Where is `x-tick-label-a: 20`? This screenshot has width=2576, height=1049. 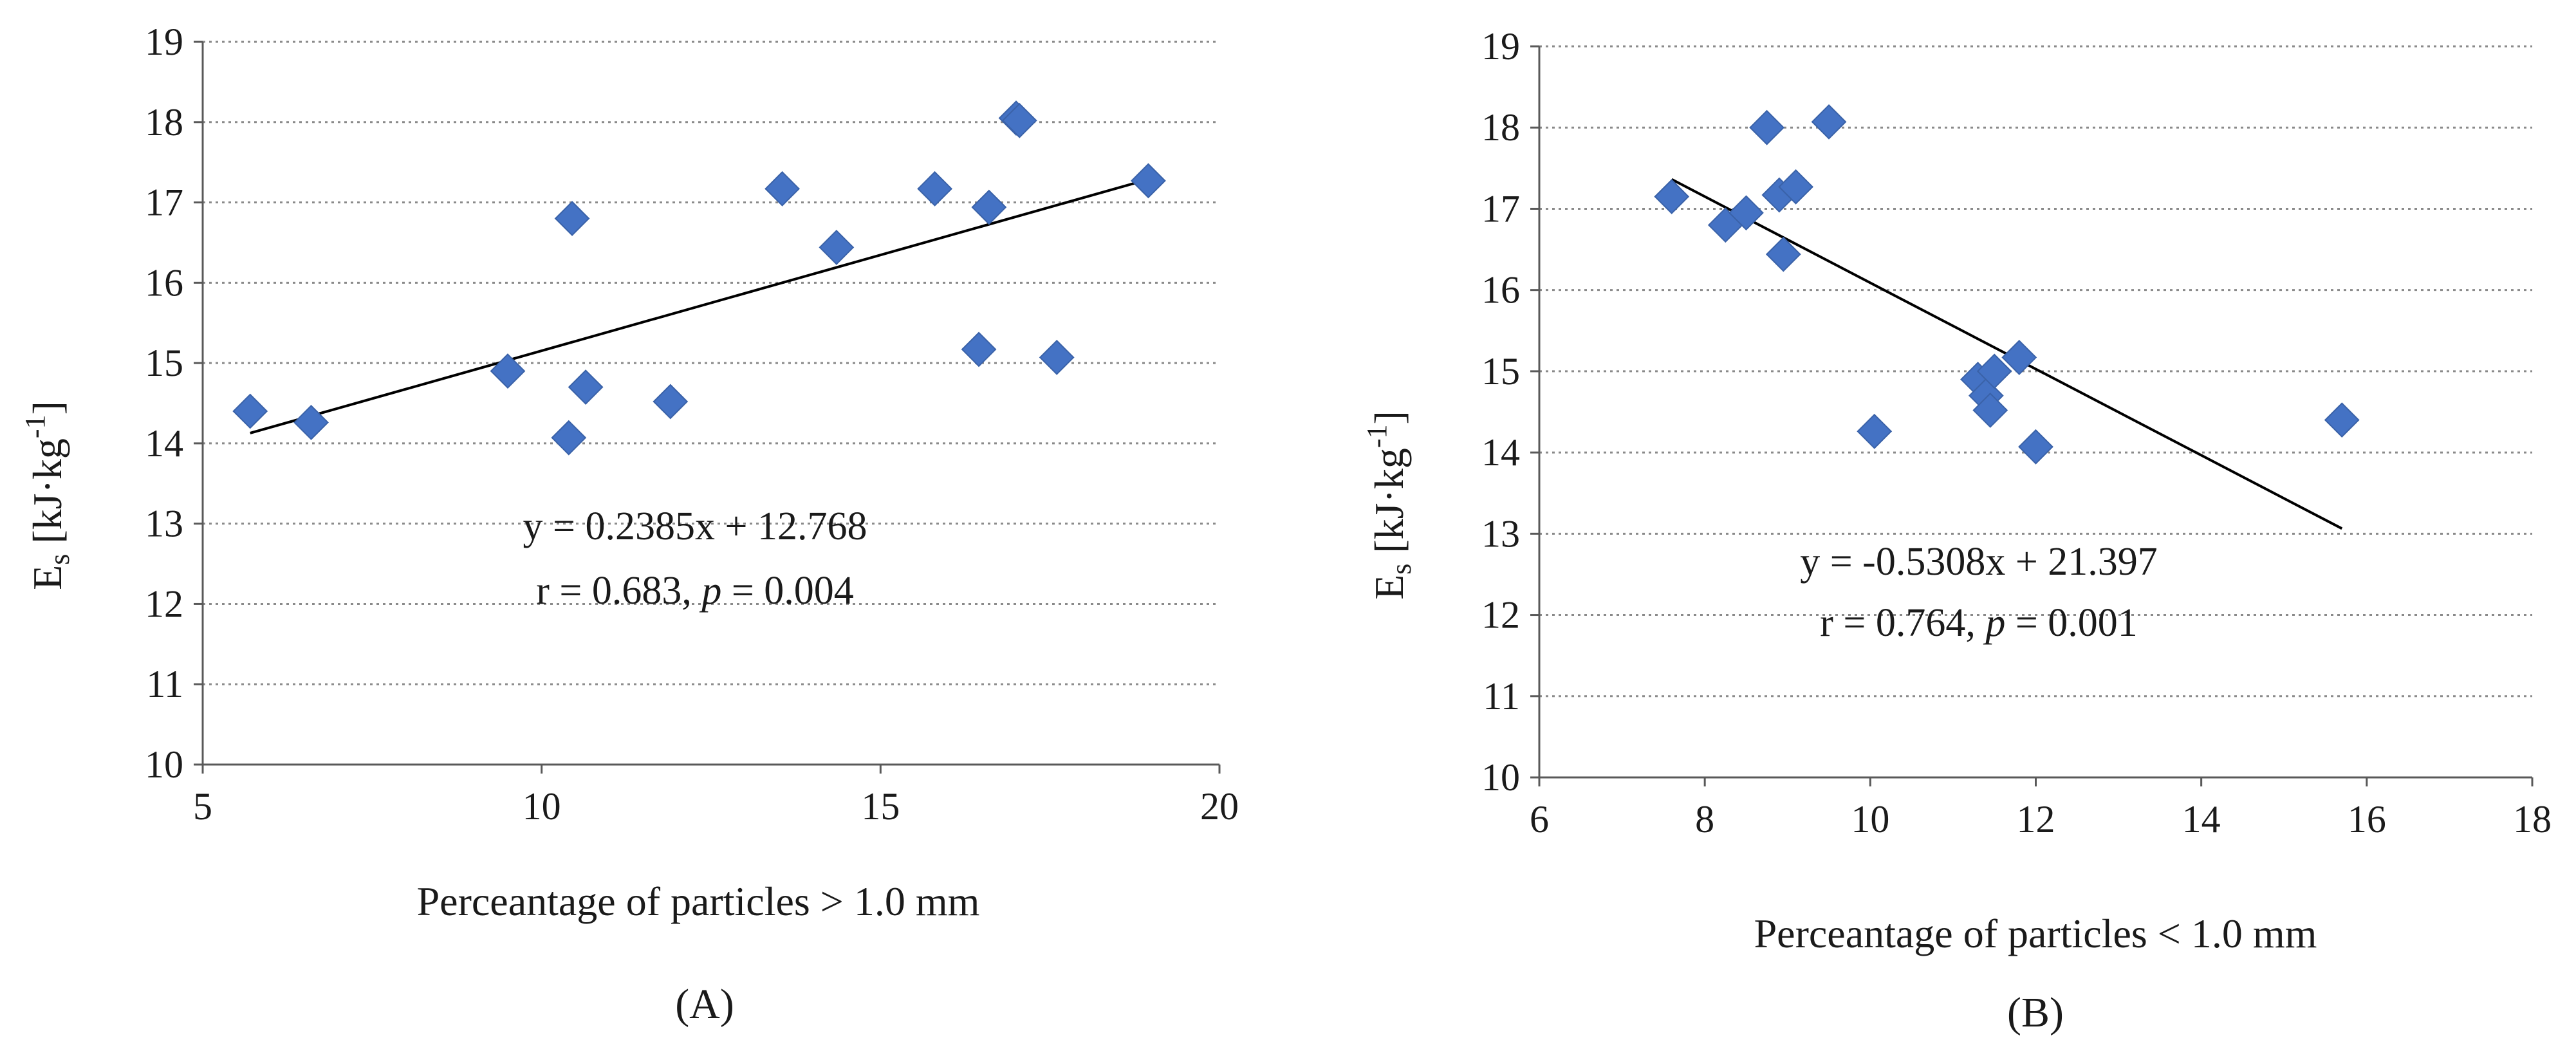 x-tick-label-a: 20 is located at coordinates (1219, 806).